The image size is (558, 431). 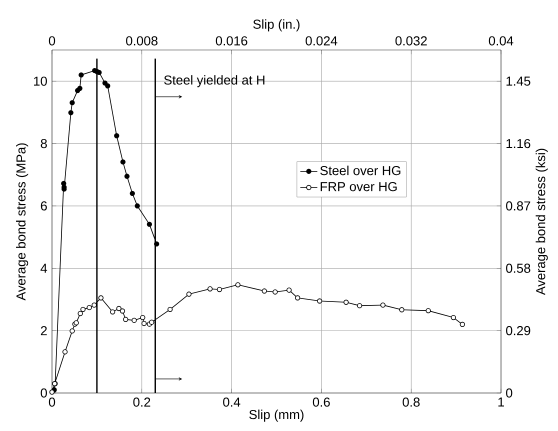 I want to click on x-tick-label: 0.6, so click(x=321, y=402).